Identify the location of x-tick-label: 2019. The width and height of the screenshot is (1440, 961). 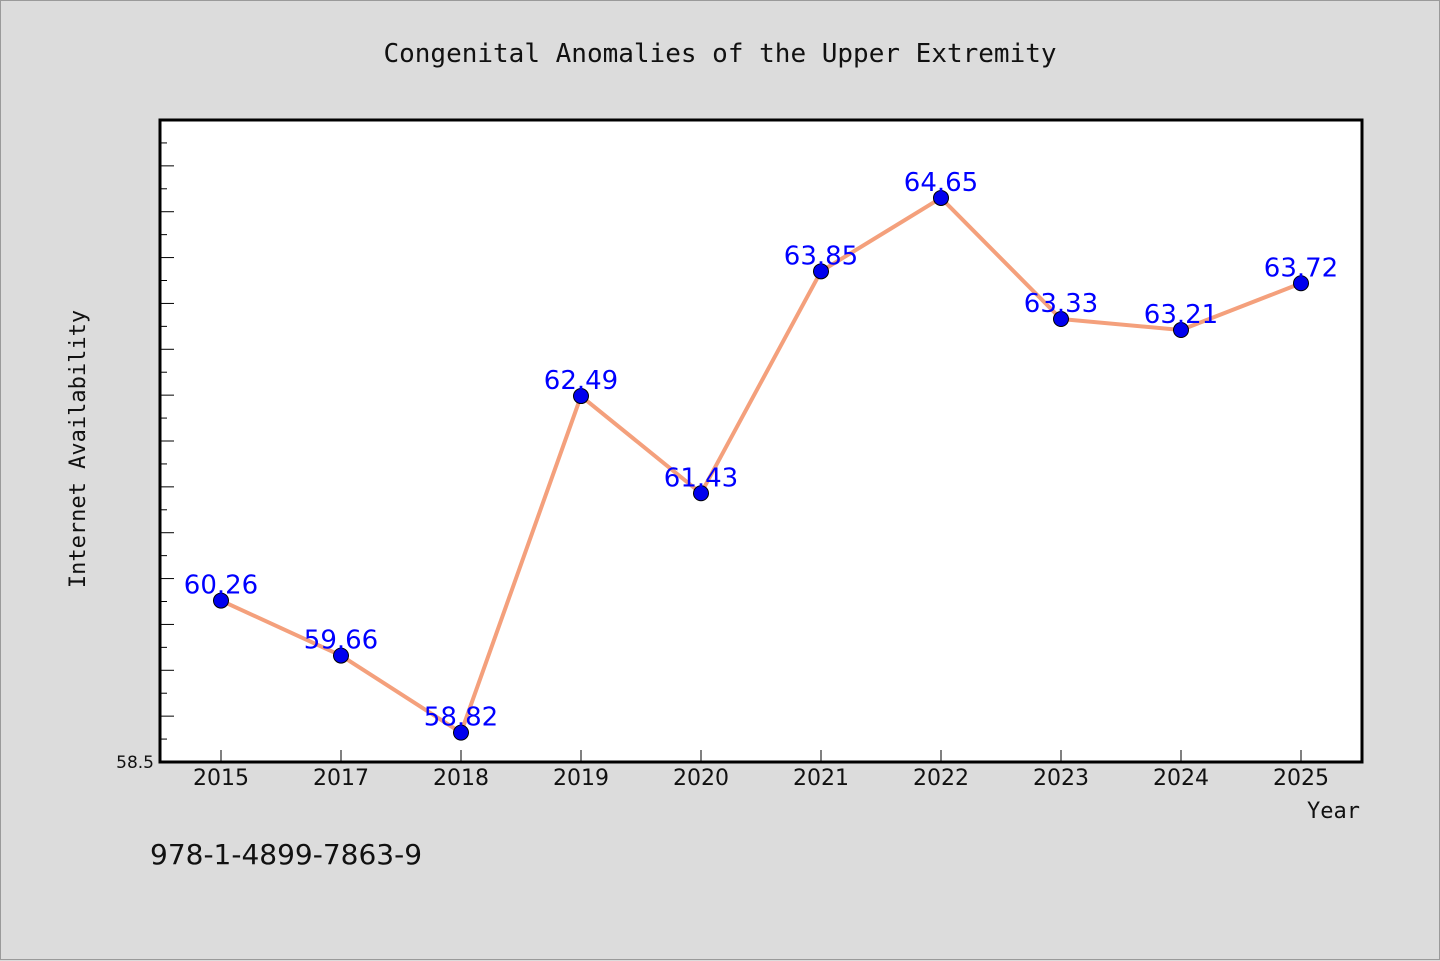
(581, 778).